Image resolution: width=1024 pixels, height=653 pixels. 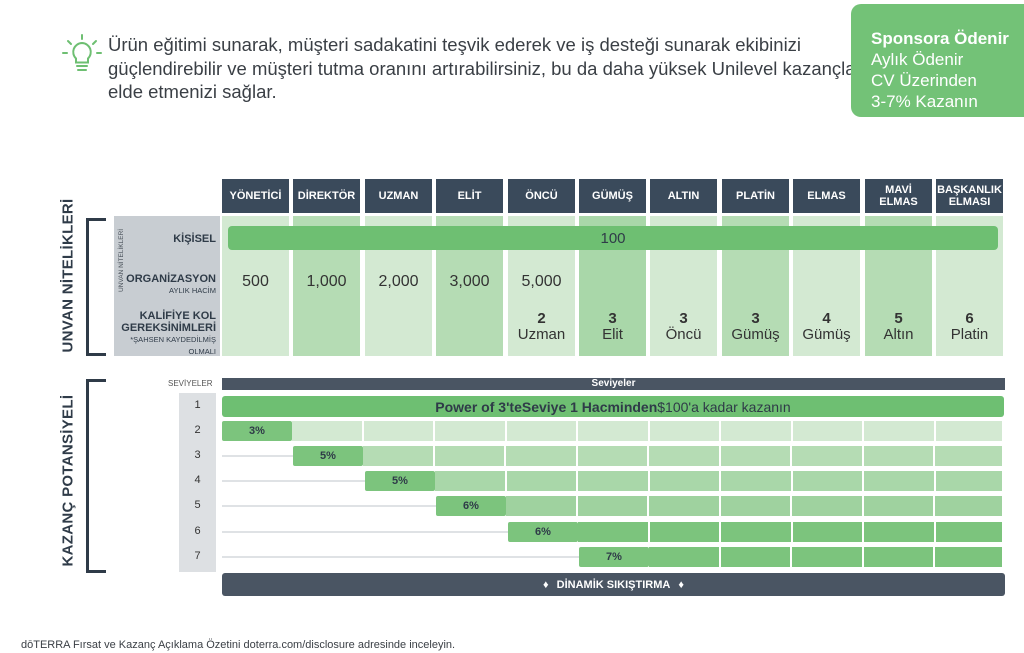 What do you see at coordinates (197, 430) in the screenshot?
I see `level-number: 2` at bounding box center [197, 430].